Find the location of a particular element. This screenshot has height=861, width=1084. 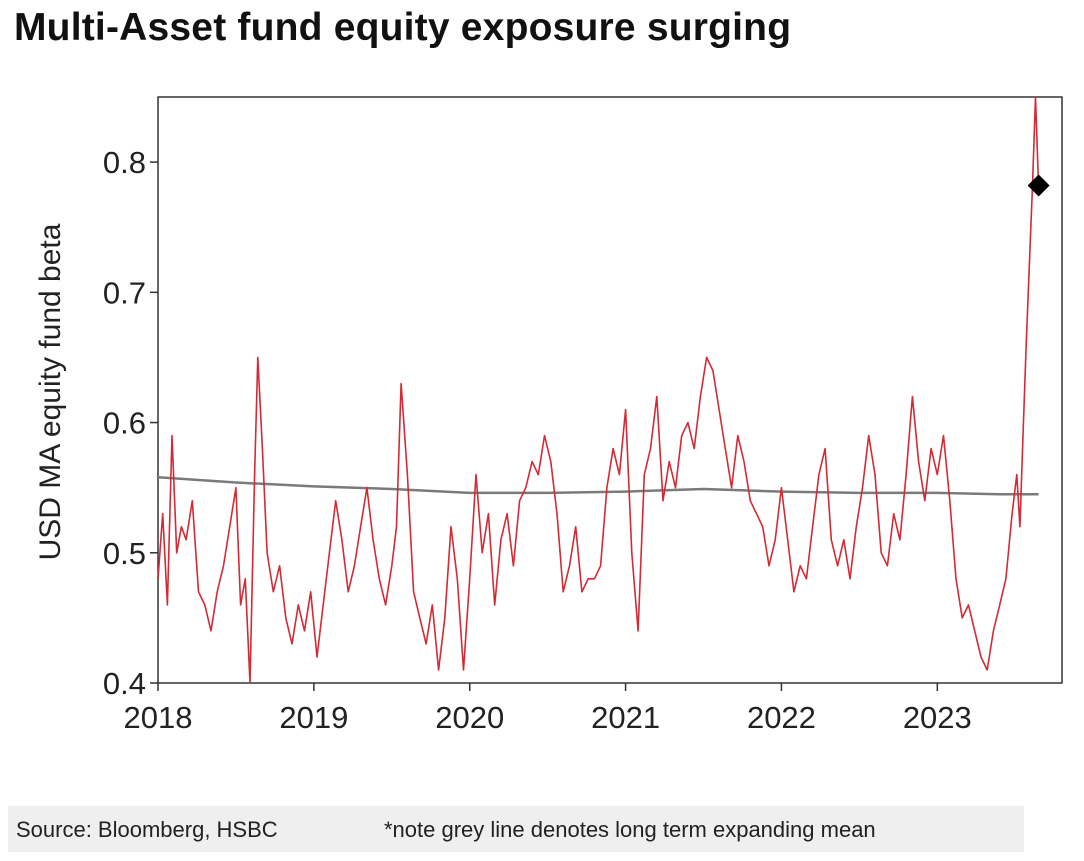

y-tick-label: 0.6 is located at coordinates (124, 423).